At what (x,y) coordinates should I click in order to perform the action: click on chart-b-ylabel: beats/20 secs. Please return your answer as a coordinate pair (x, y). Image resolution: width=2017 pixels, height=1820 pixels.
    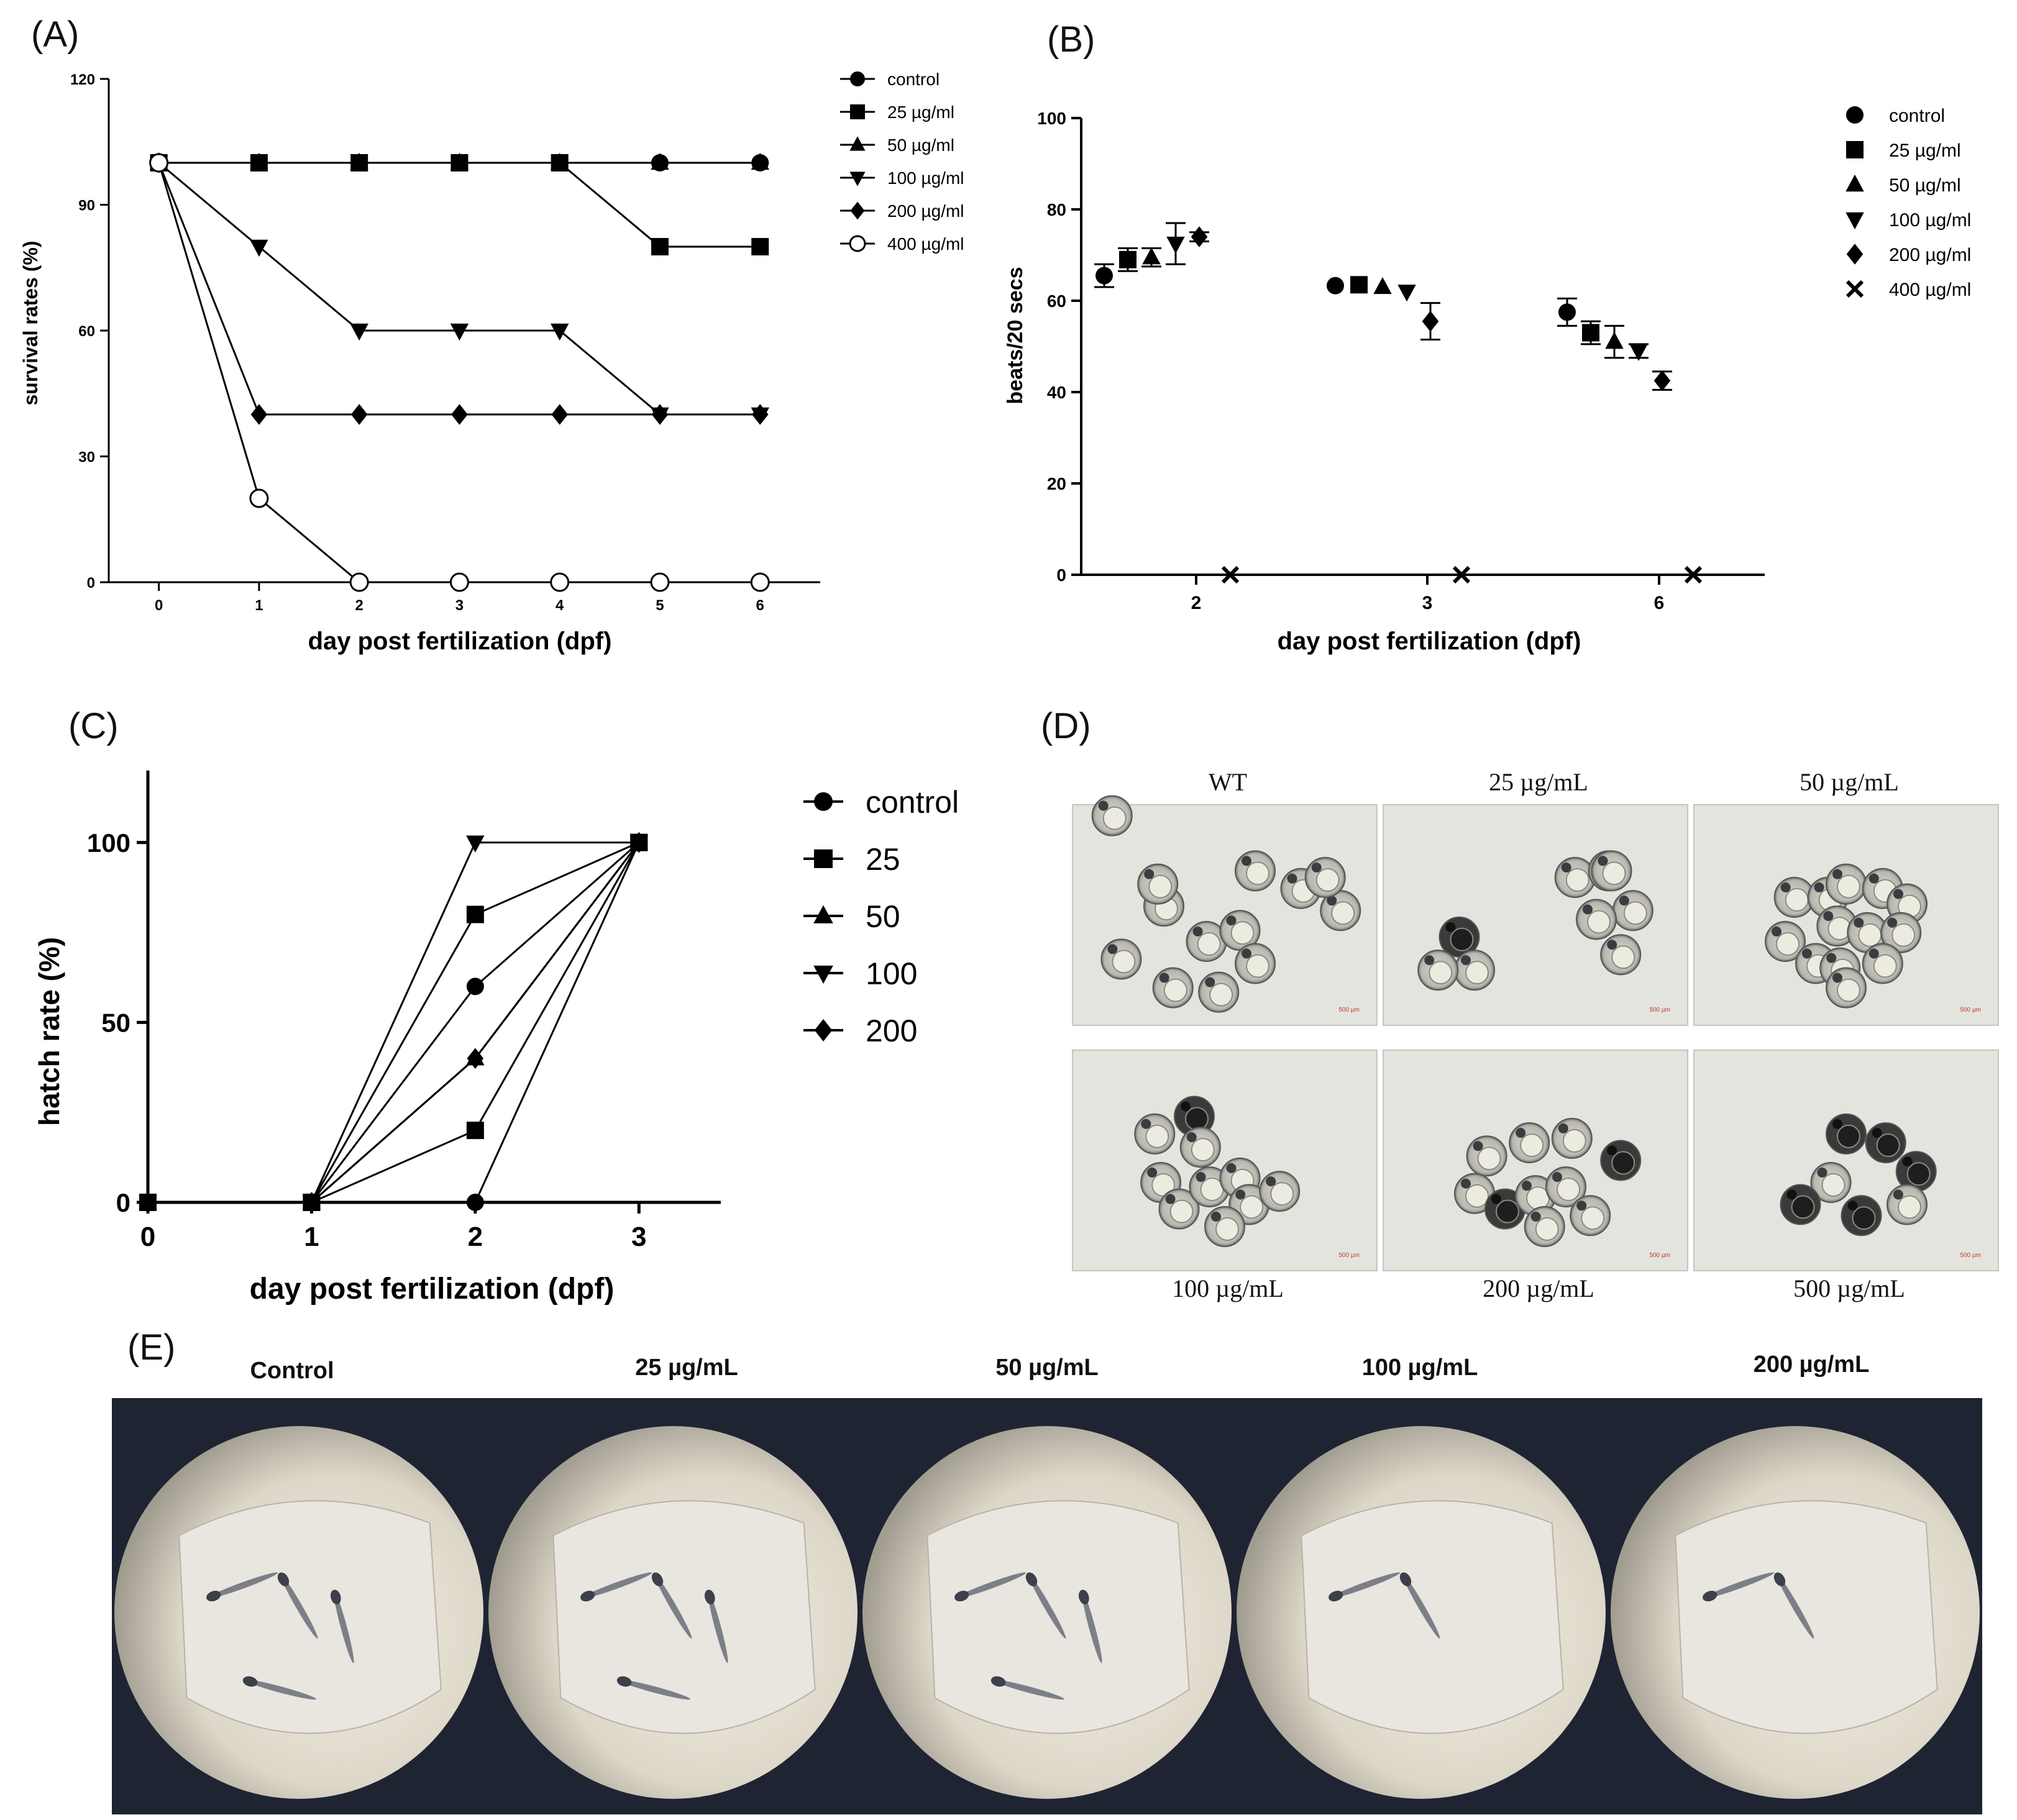
    Looking at the image, I should click on (1015, 335).